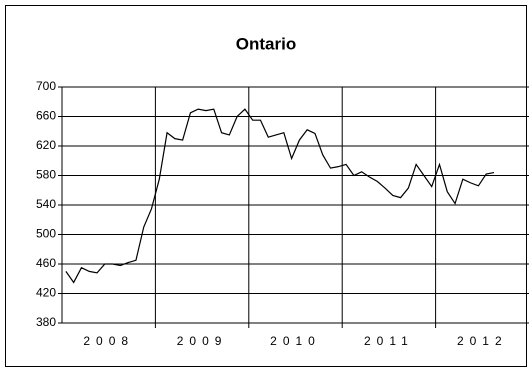  I want to click on y-tick-label: 660, so click(46, 116).